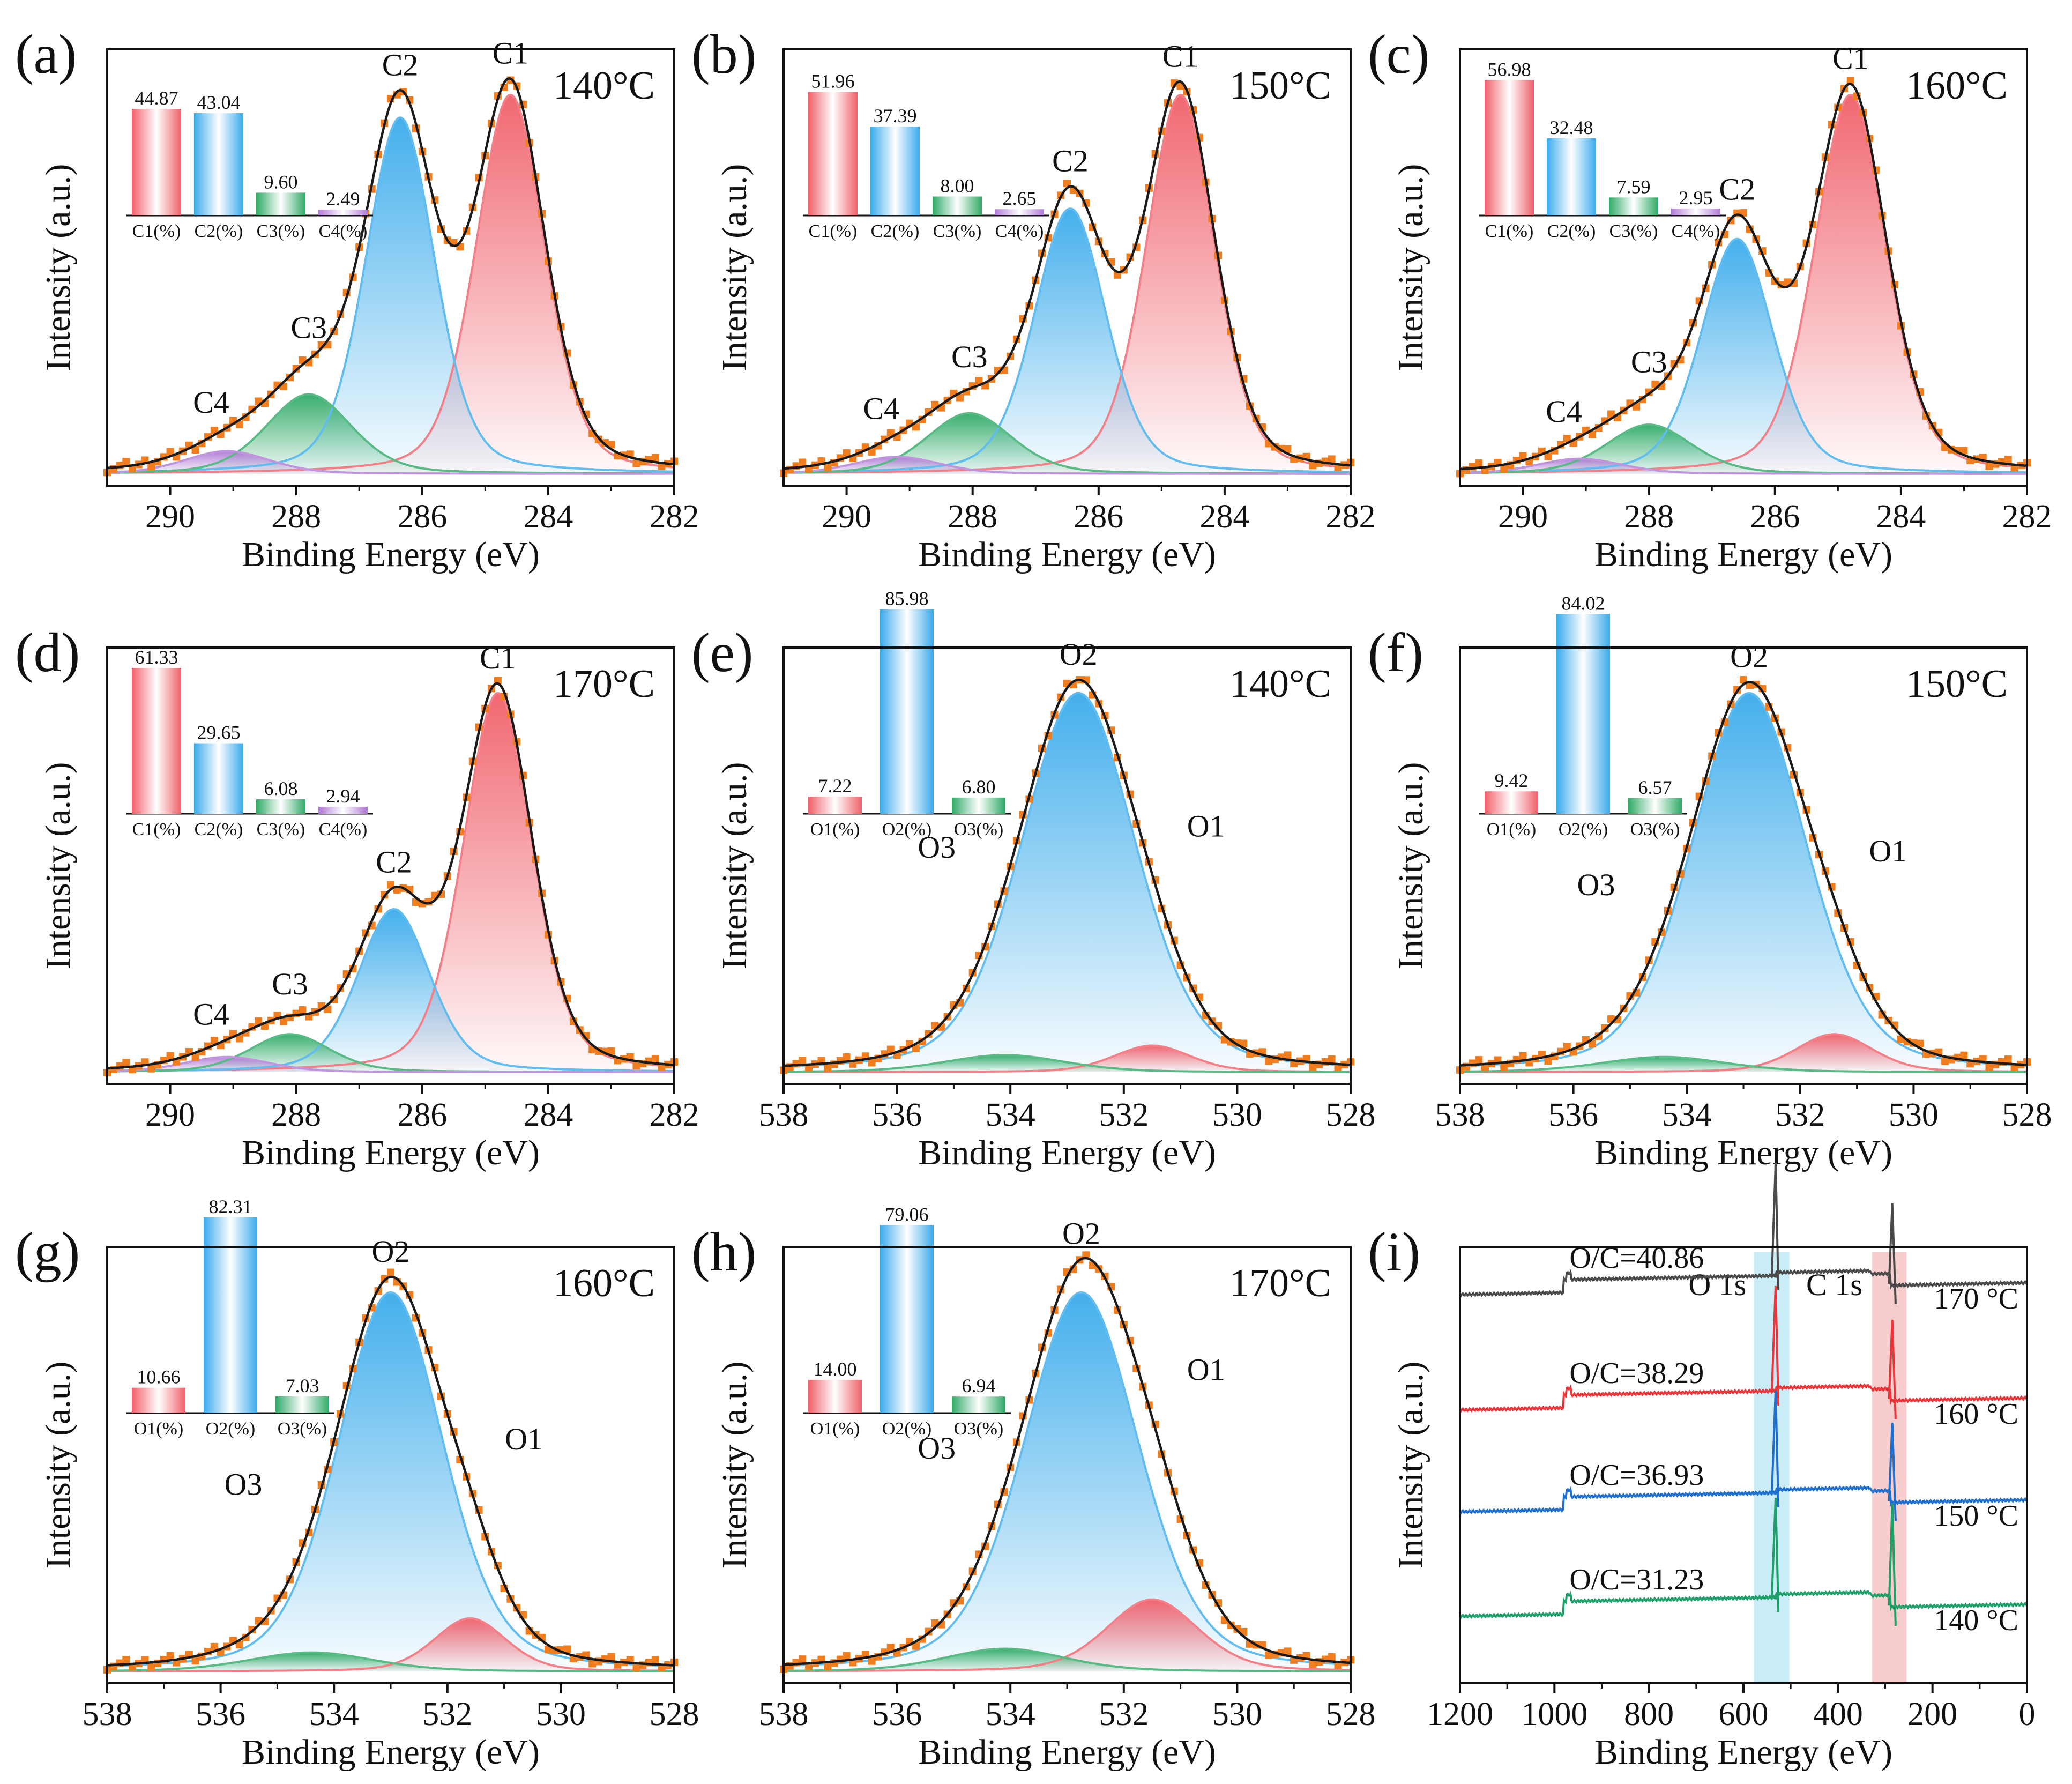 The height and width of the screenshot is (1784, 2072). Describe the element at coordinates (1460, 1714) in the screenshot. I see `x-tick-label: 1200` at that location.